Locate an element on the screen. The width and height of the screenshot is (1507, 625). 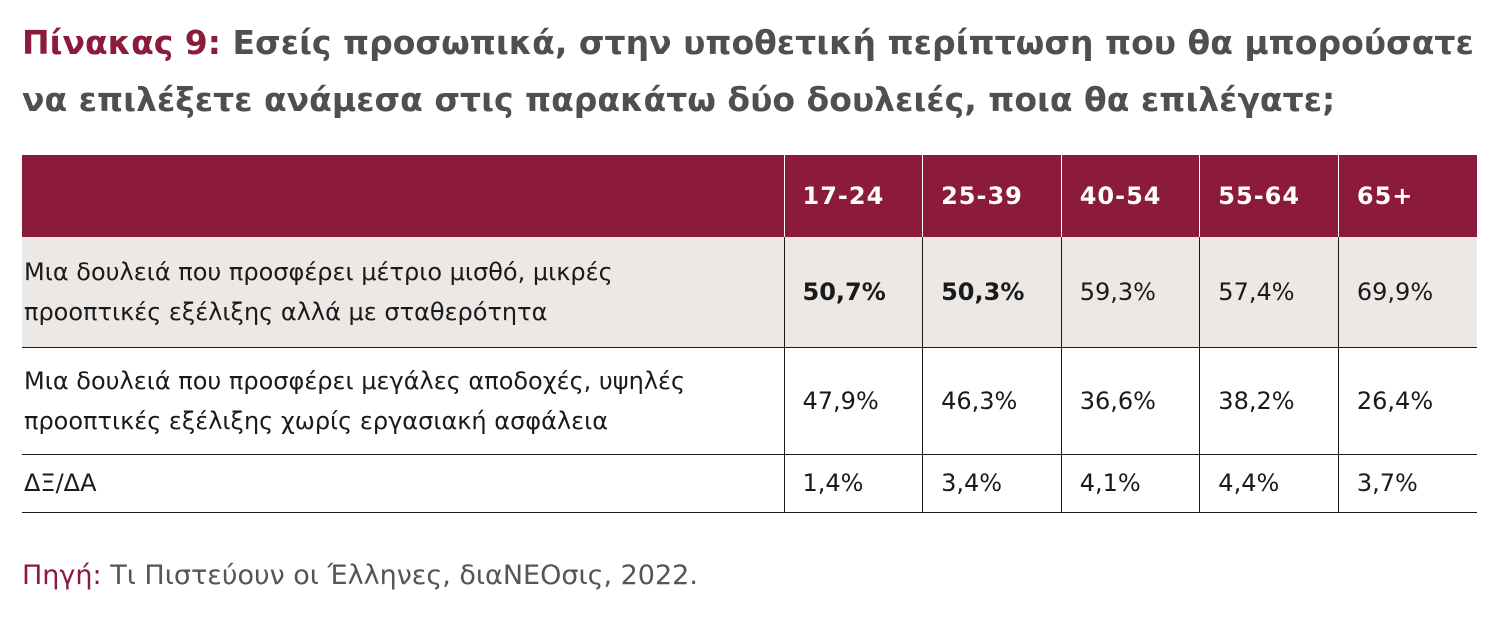
table-cell: 47,9% is located at coordinates (853, 401).